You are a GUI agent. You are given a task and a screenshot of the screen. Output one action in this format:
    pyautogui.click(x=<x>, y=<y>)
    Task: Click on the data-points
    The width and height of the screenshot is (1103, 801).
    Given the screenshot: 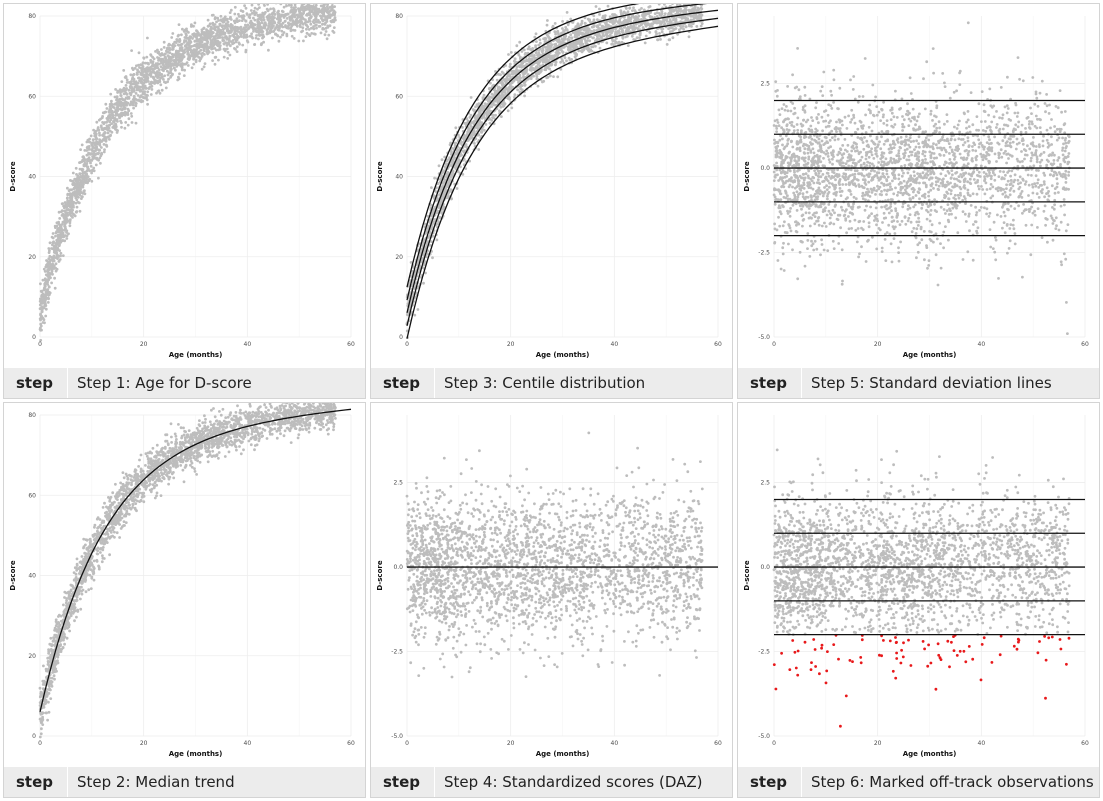 What is the action you would take?
    pyautogui.click(x=187, y=173)
    